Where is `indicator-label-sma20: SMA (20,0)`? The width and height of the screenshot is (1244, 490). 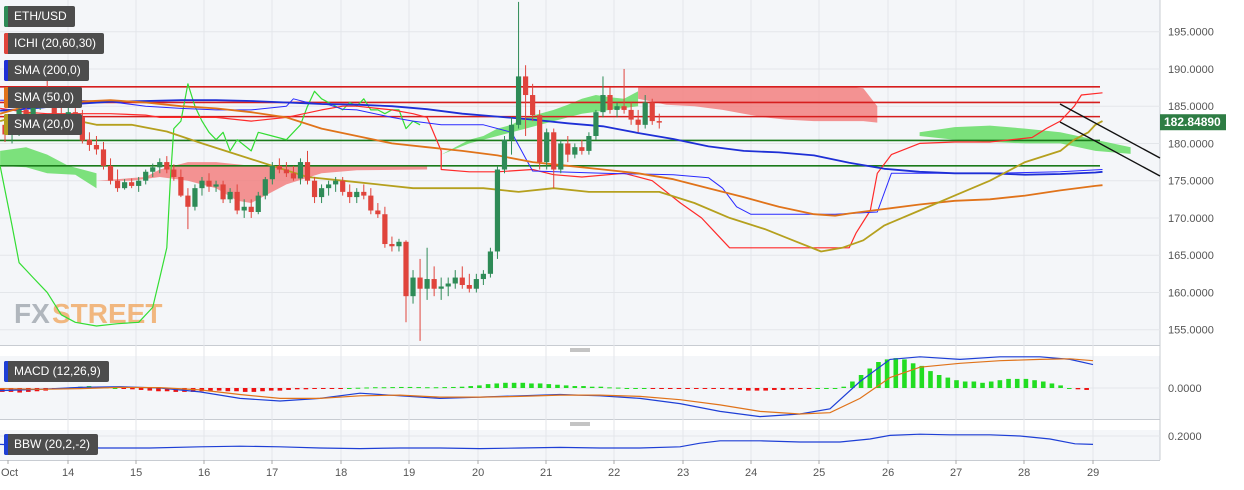 indicator-label-sma20: SMA (20,0) is located at coordinates (43, 124).